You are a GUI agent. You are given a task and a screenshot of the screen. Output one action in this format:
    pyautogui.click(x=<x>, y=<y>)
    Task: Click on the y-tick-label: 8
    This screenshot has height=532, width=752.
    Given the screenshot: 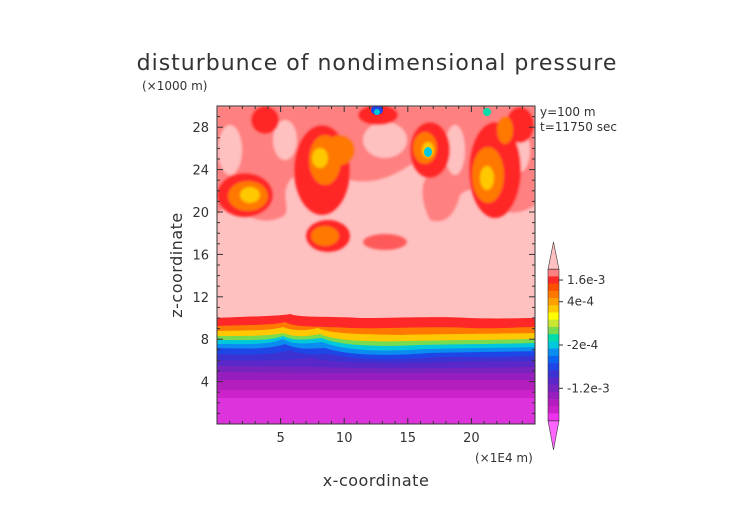 What is the action you would take?
    pyautogui.click(x=205, y=340)
    